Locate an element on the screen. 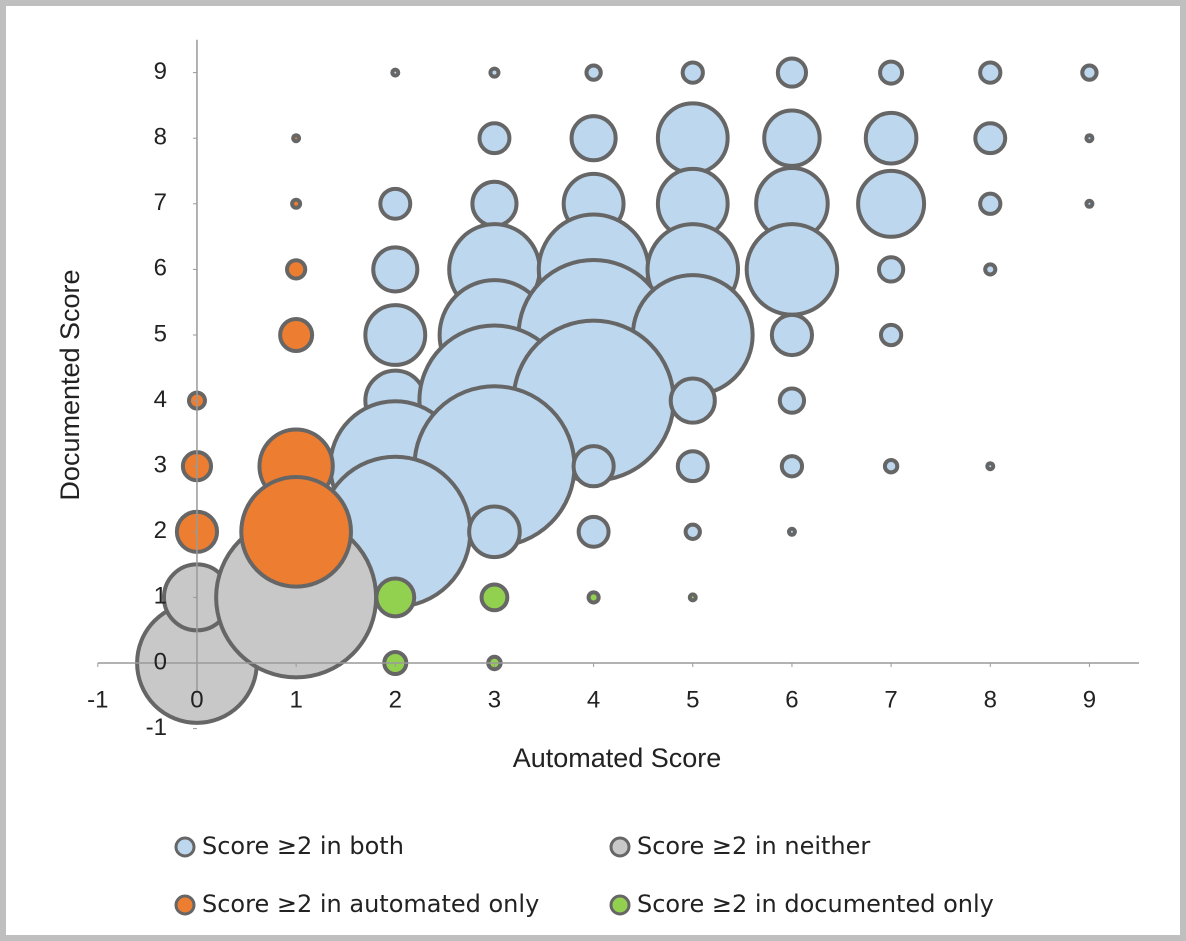 The image size is (1186, 941). x-tick-label: -1 is located at coordinates (97, 699).